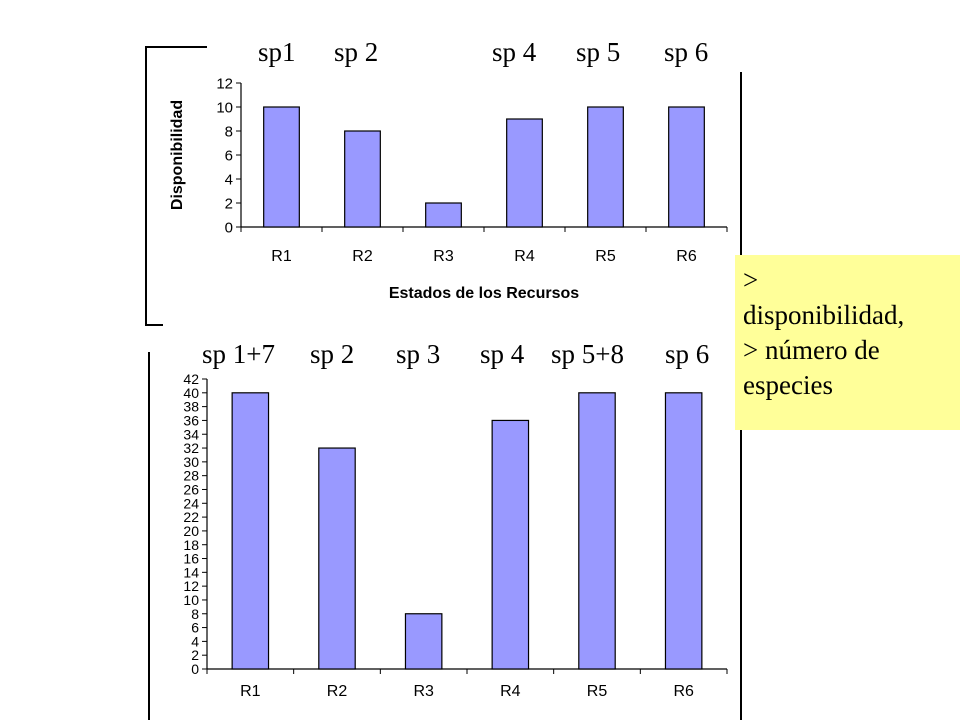 This screenshot has height=720, width=960. Describe the element at coordinates (686, 52) in the screenshot. I see `top-species-label: sp 6` at that location.